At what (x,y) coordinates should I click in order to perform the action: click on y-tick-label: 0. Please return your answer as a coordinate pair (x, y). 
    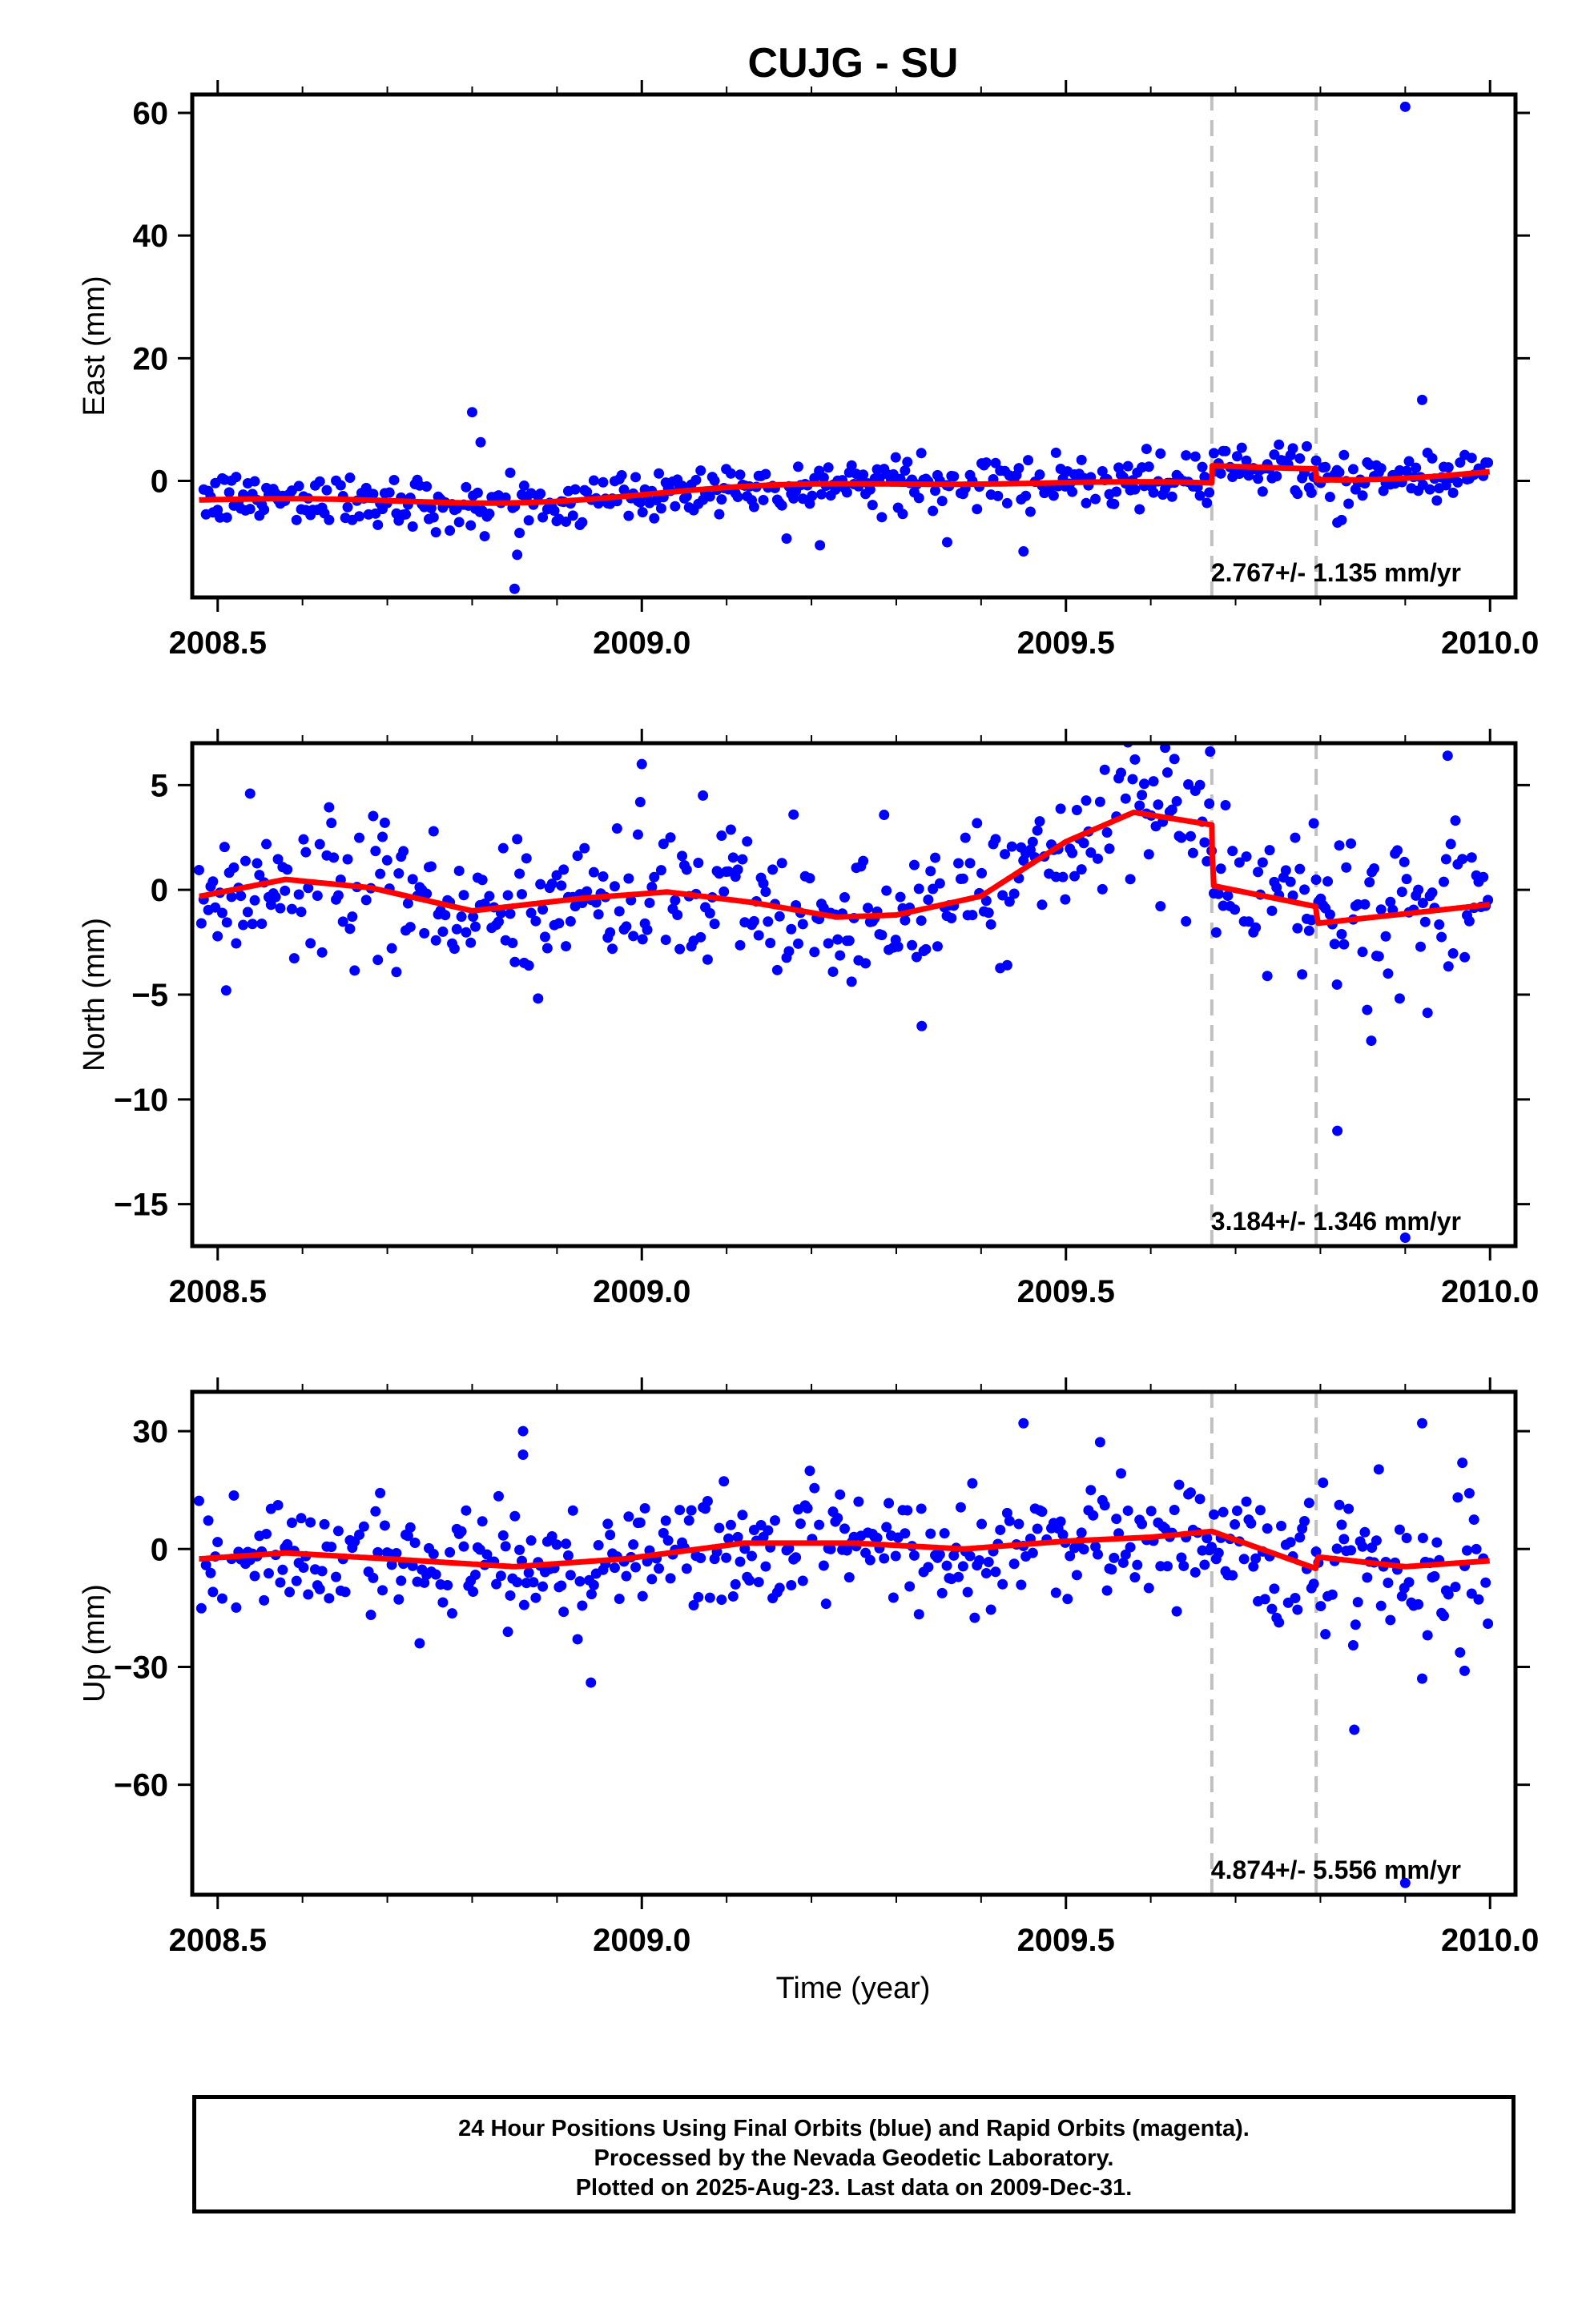
    Looking at the image, I should click on (159, 1550).